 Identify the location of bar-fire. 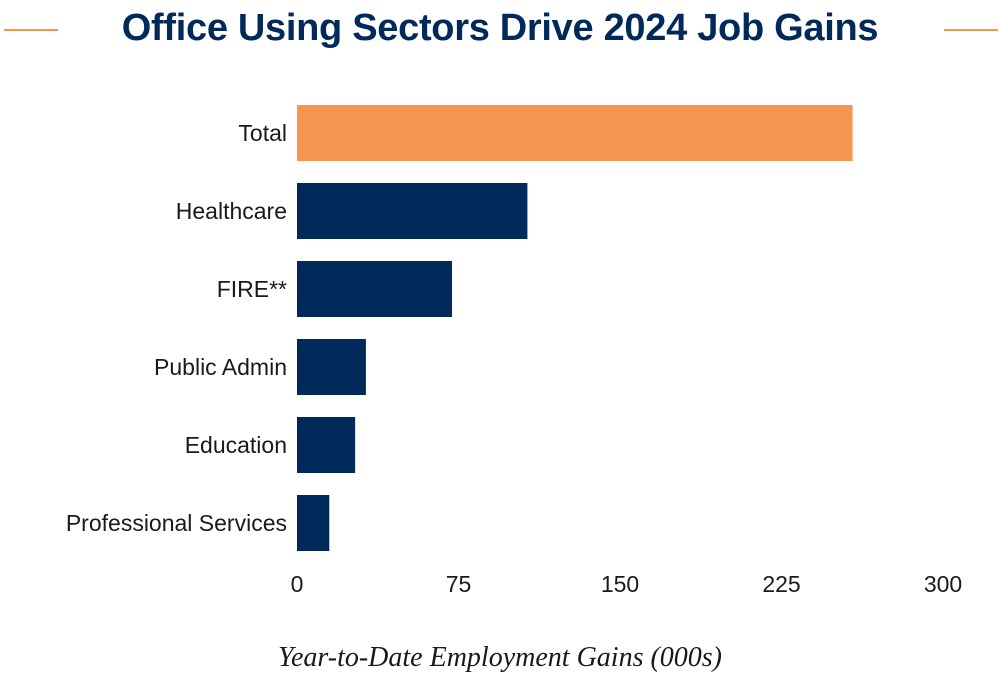
(375, 289).